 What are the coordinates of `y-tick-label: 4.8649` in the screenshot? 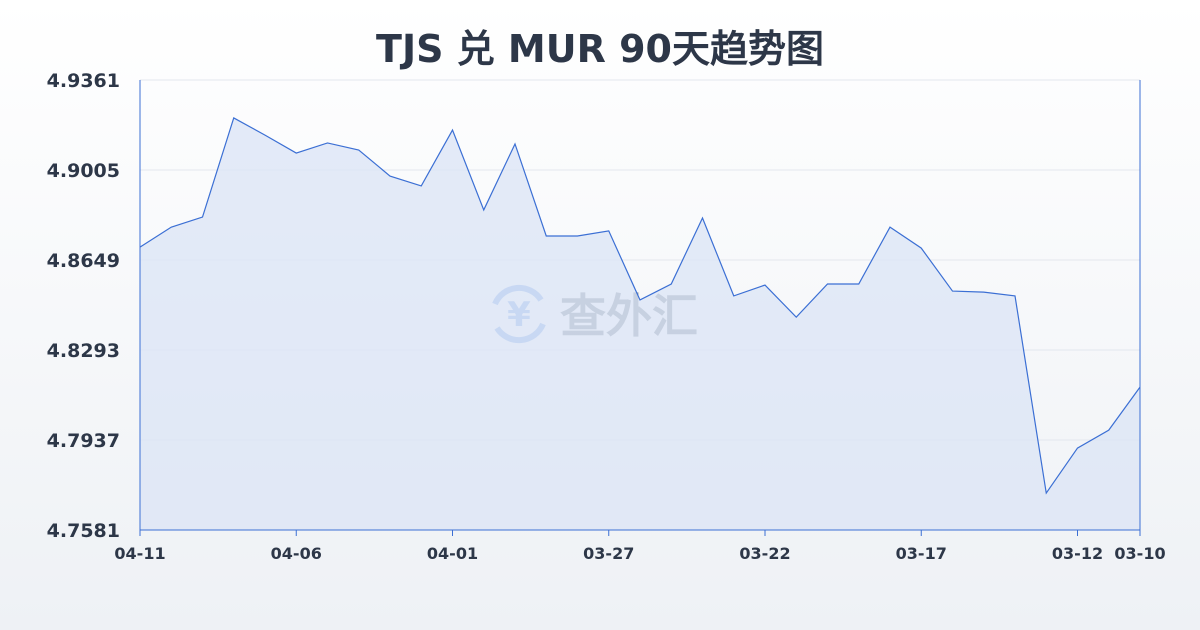 It's located at (83, 261).